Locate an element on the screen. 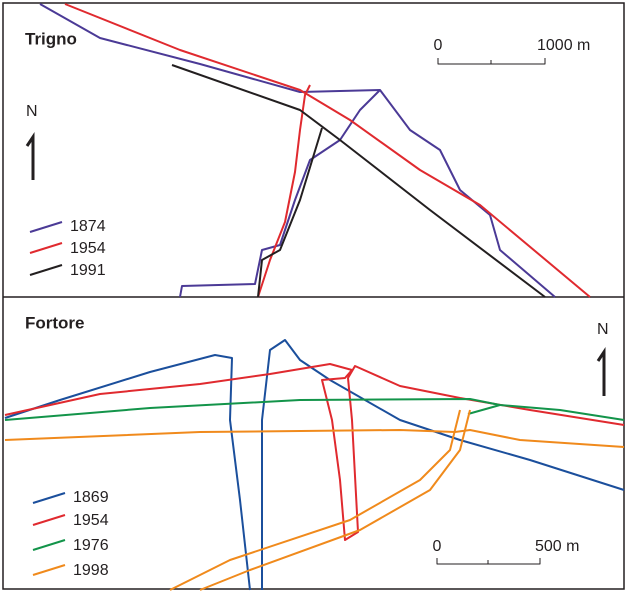 The height and width of the screenshot is (597, 627). scale-end: 500 m is located at coordinates (557, 546).